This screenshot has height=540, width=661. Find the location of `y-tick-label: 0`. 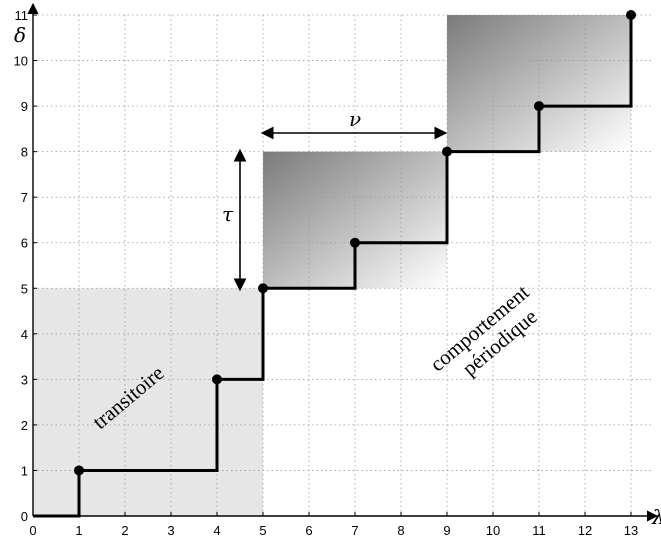

y-tick-label: 0 is located at coordinates (24, 516).